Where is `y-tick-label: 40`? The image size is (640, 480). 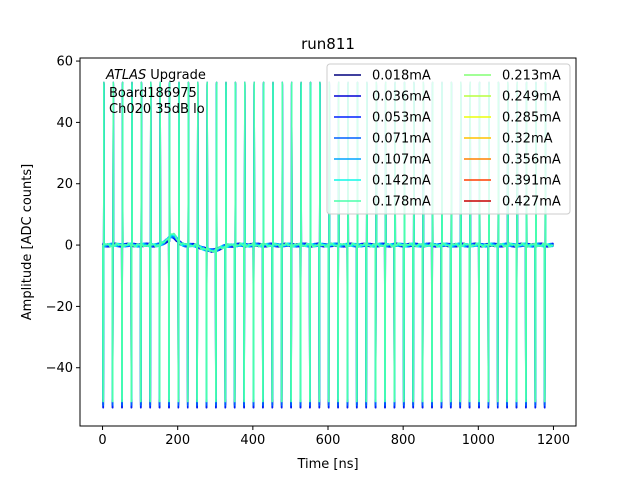
y-tick-label: 40 is located at coordinates (64, 123).